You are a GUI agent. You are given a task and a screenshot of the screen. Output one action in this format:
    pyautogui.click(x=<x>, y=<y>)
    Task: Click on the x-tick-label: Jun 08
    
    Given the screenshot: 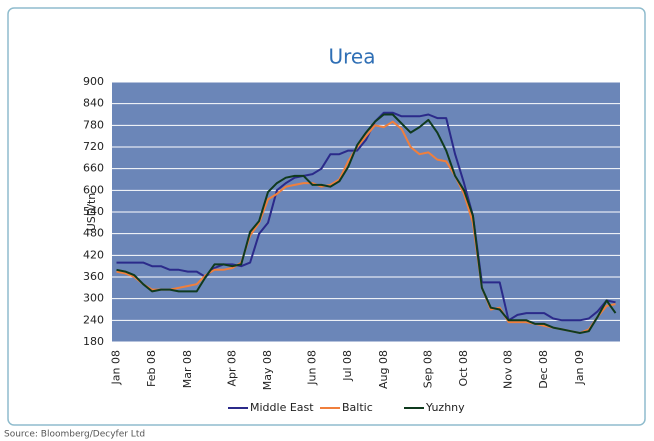 What is the action you would take?
    pyautogui.click(x=312, y=368)
    